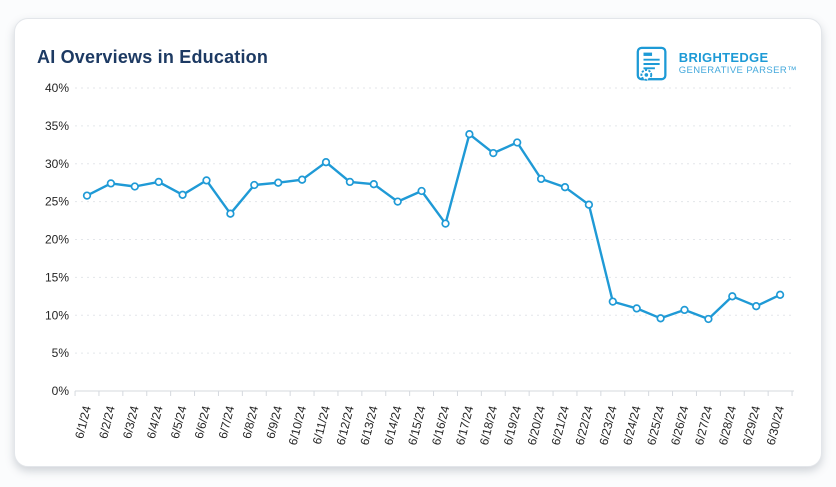 Image resolution: width=836 pixels, height=487 pixels. Describe the element at coordinates (775, 425) in the screenshot. I see `x-tick-label: 6/30/24` at that location.